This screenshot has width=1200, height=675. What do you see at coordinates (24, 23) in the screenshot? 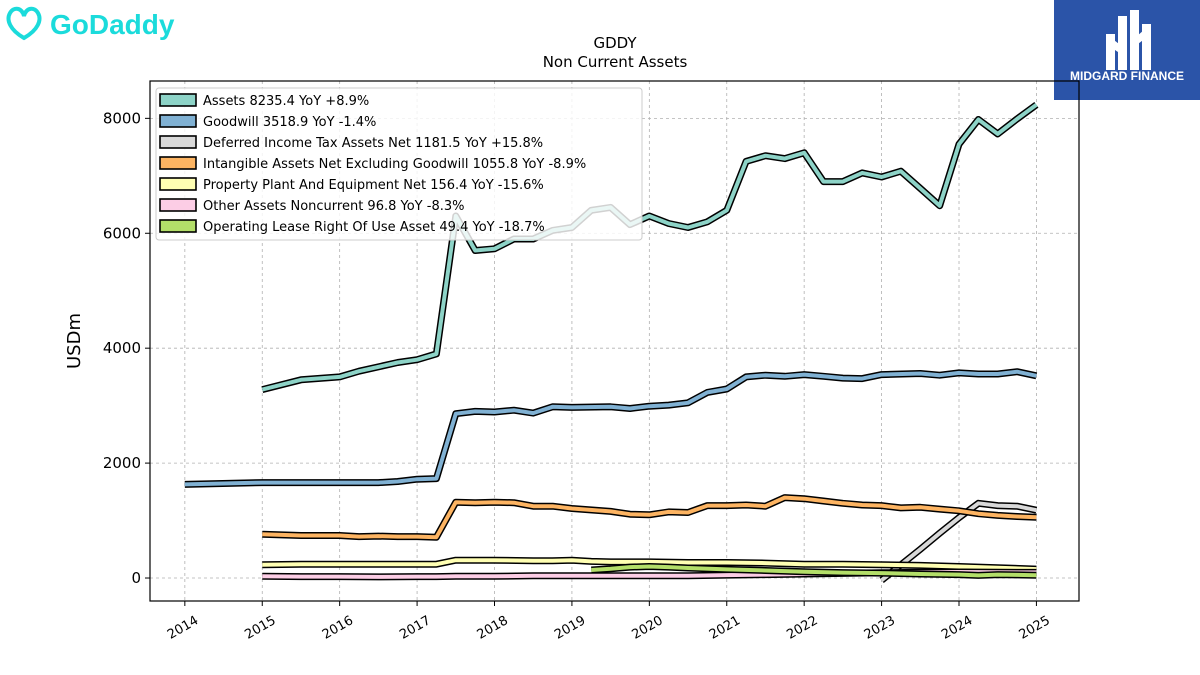
I see `godaddy-heart-icon` at bounding box center [24, 23].